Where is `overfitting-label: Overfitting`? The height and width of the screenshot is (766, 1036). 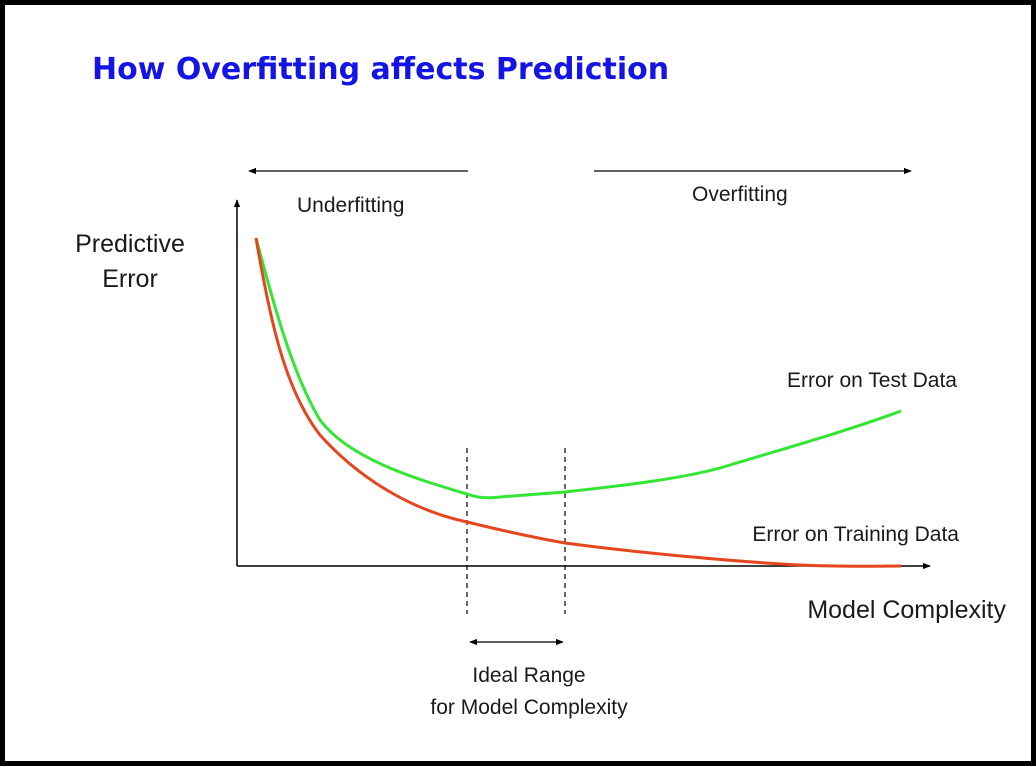 overfitting-label: Overfitting is located at coordinates (740, 194).